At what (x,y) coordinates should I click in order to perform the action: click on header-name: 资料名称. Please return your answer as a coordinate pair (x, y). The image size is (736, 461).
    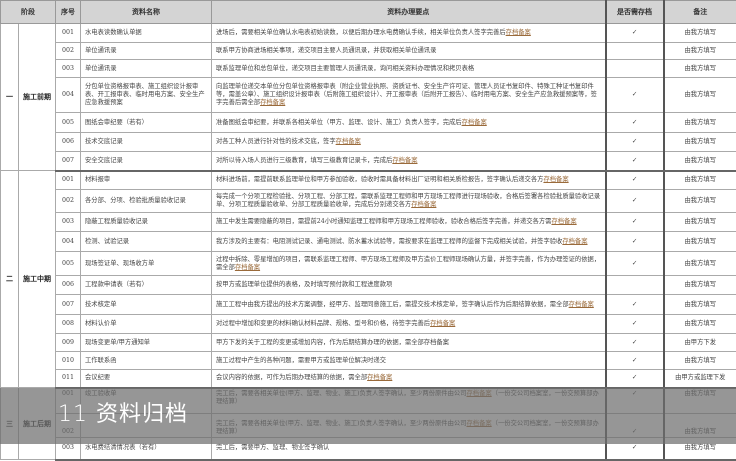
    Looking at the image, I should click on (146, 12).